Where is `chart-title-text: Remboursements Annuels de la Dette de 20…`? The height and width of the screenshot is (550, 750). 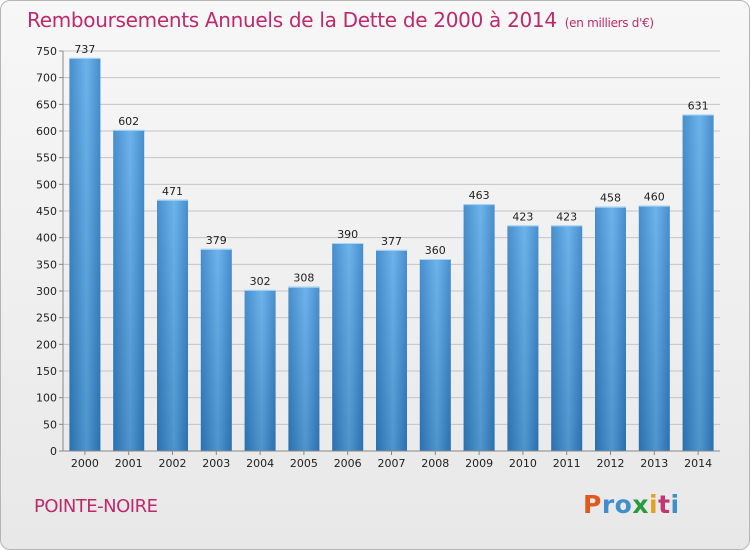
chart-title-text: Remboursements Annuels de la Dette de 20… is located at coordinates (292, 20).